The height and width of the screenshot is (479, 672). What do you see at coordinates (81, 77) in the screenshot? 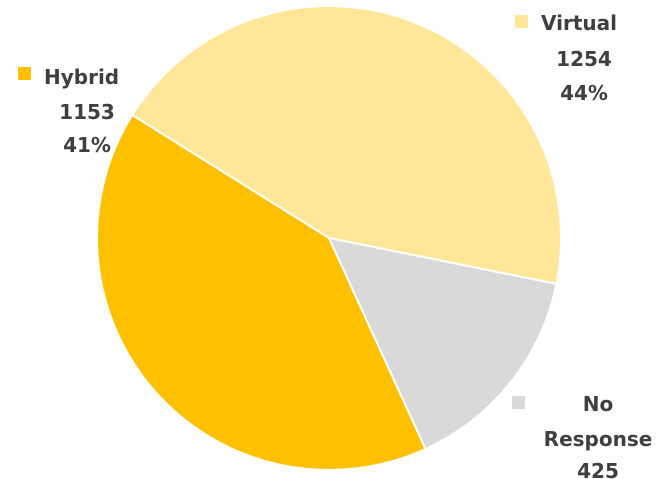
I see `slice-label-hybrid: Hybrid` at bounding box center [81, 77].